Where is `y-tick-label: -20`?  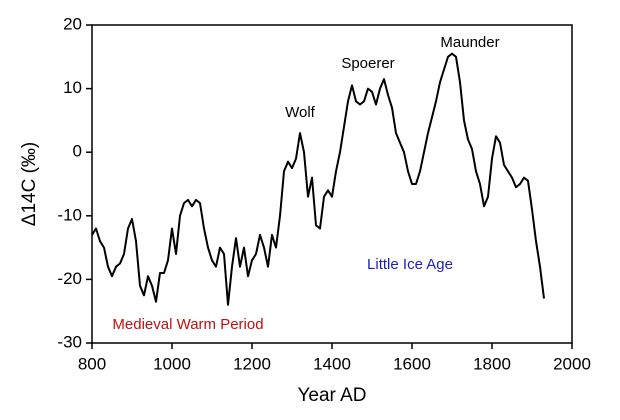 y-tick-label: -20 is located at coordinates (69, 278).